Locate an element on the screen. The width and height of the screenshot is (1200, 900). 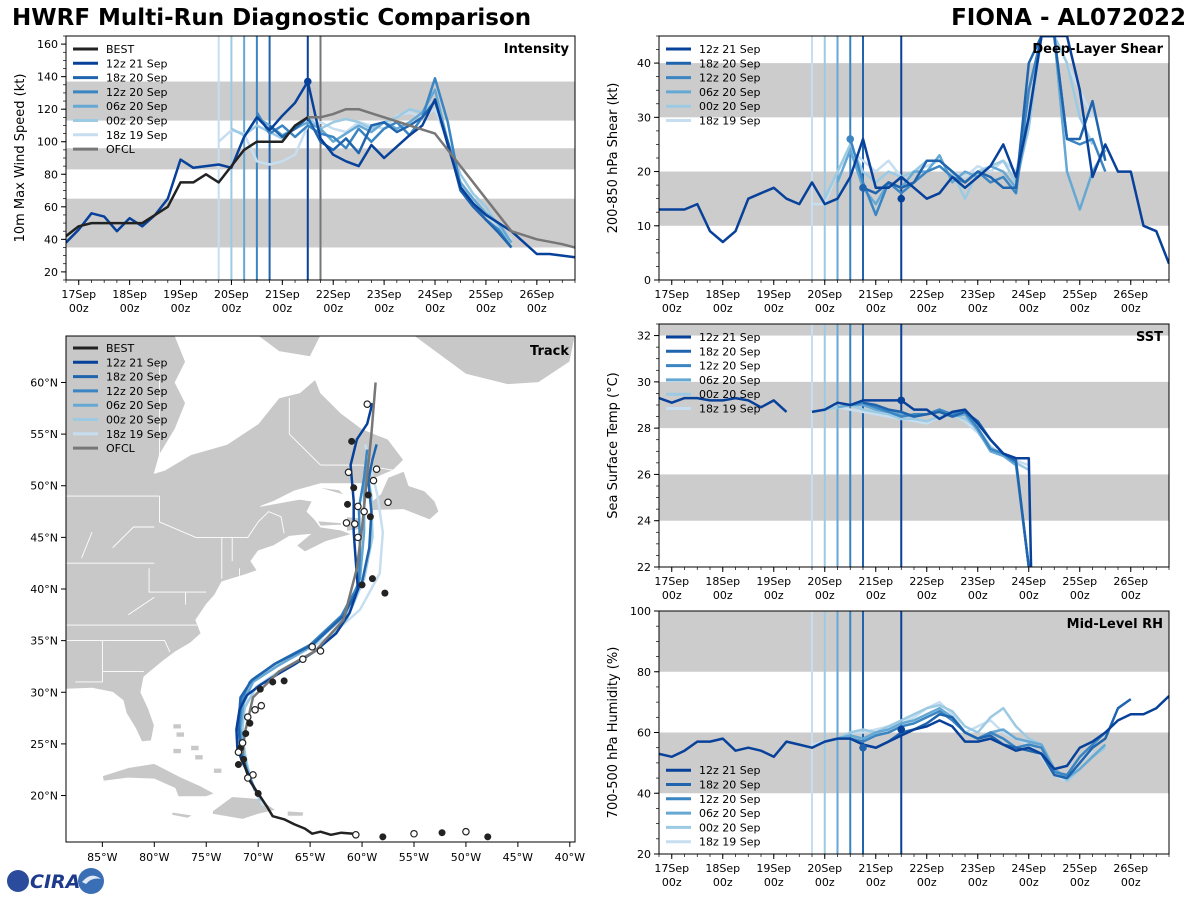
series-line-best is located at coordinates (193, 177).